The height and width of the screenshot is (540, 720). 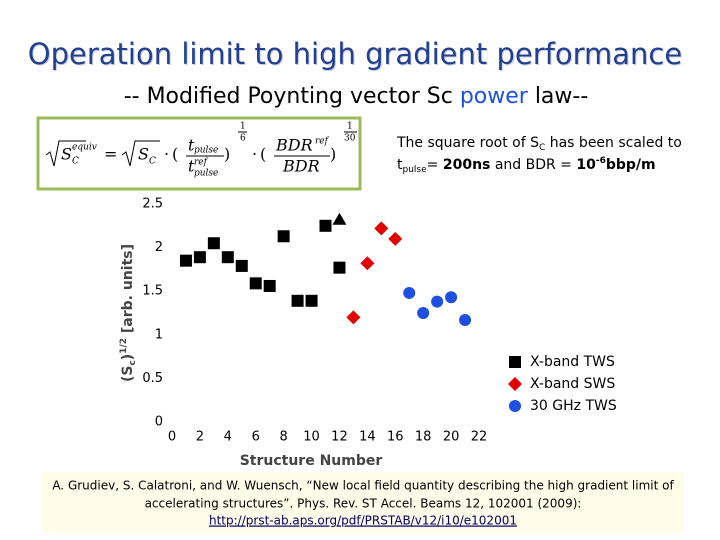 I want to click on x-tick-label: 8, so click(x=283, y=437).